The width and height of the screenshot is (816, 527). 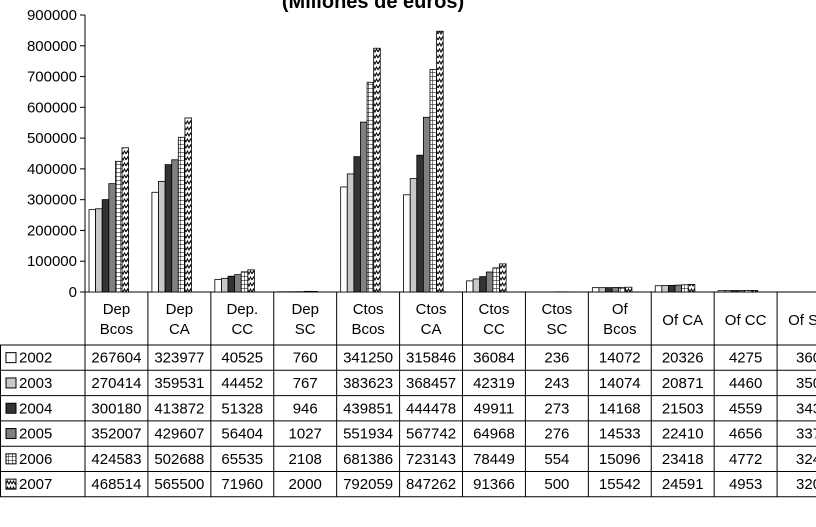 What do you see at coordinates (806, 459) in the screenshot?
I see `table-cell: 324` at bounding box center [806, 459].